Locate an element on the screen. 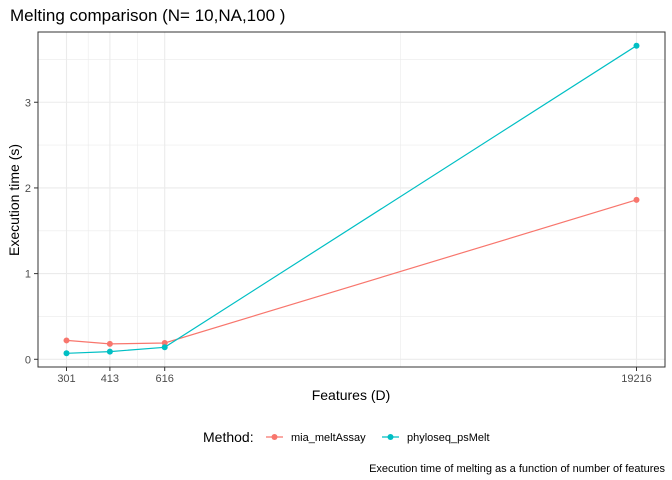 The height and width of the screenshot is (480, 672). x-tick-label: 301 is located at coordinates (66, 379).